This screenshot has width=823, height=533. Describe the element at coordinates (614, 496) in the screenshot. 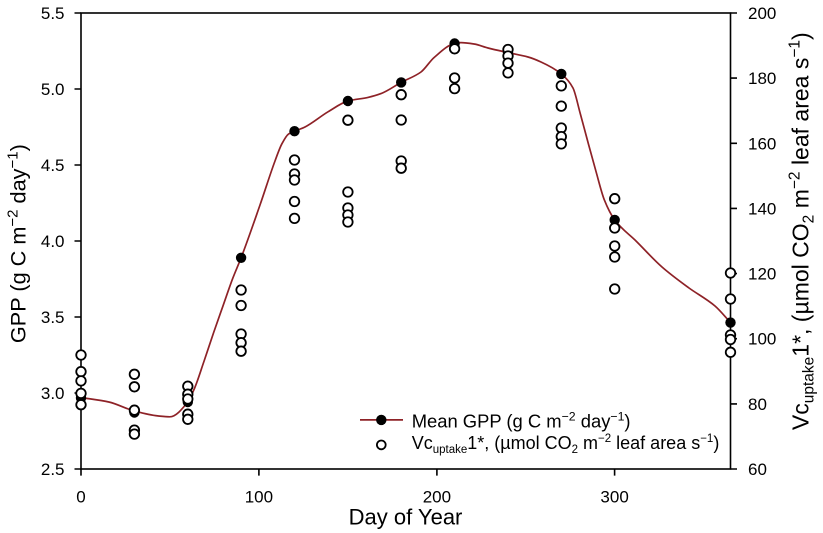

I see `svg-text: 300` at that location.